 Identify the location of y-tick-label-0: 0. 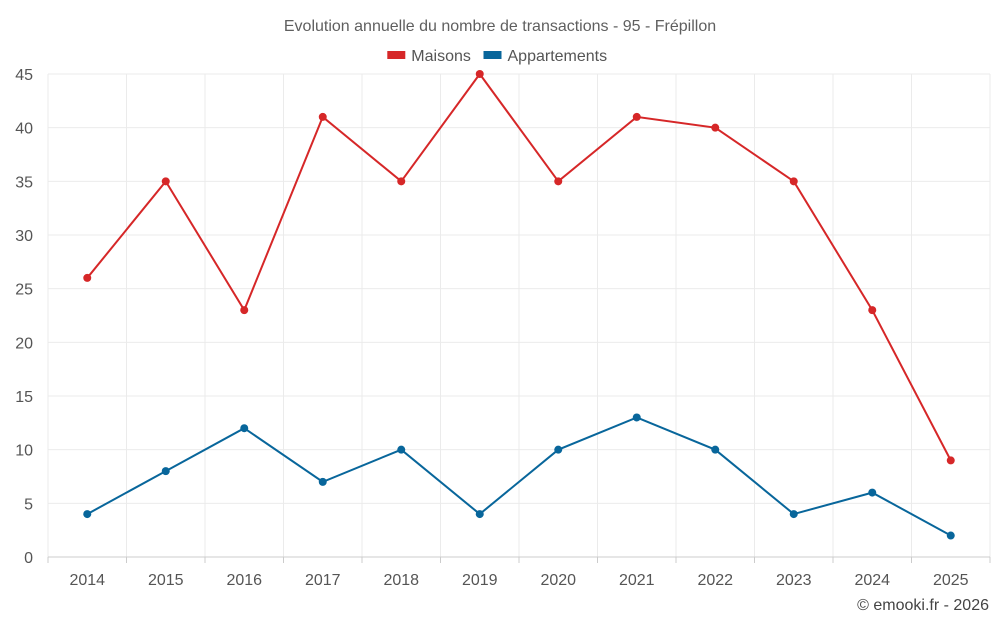
(28, 558).